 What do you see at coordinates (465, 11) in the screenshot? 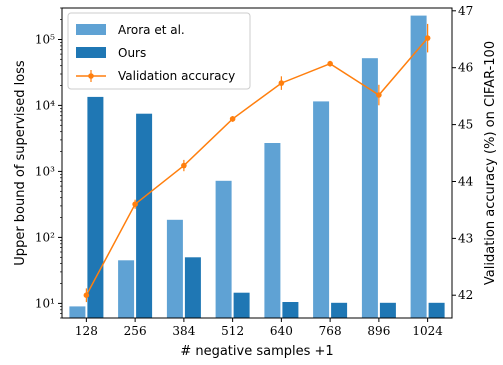
I see `y2-tick-label-47: 47` at bounding box center [465, 11].